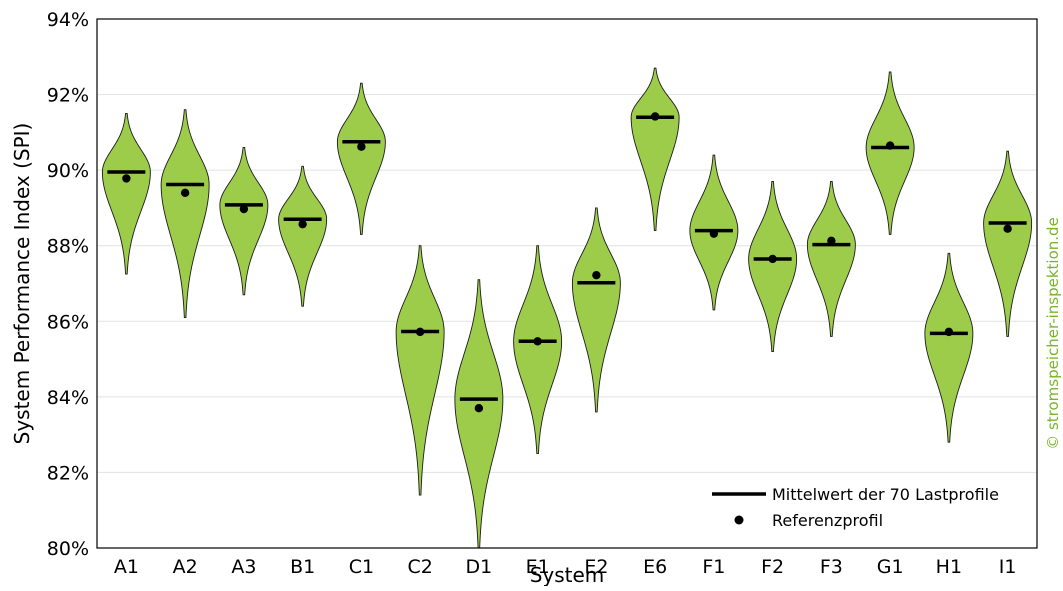  Describe the element at coordinates (68, 20) in the screenshot. I see `y-tick-label: 94%` at that location.